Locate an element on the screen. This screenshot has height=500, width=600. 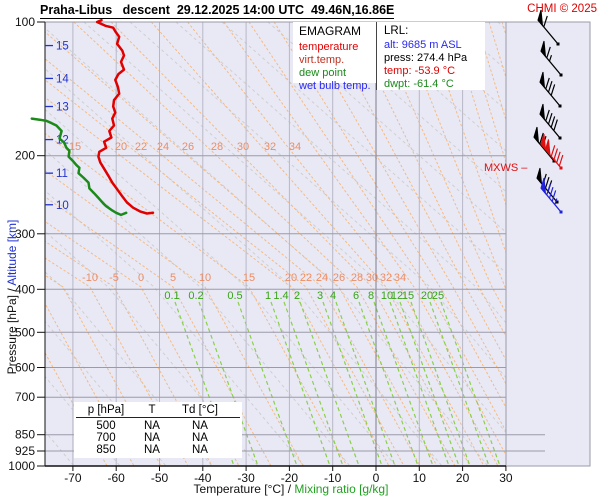
table-cell: 700 is located at coordinates (106, 438).